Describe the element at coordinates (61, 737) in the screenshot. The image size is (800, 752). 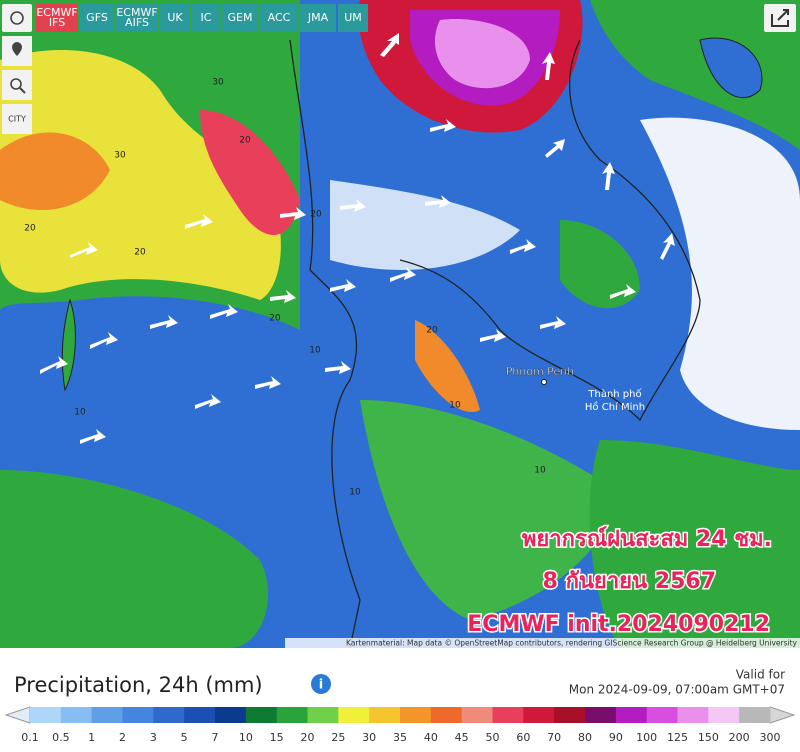
I see `legend-tick-label: 0.5` at that location.